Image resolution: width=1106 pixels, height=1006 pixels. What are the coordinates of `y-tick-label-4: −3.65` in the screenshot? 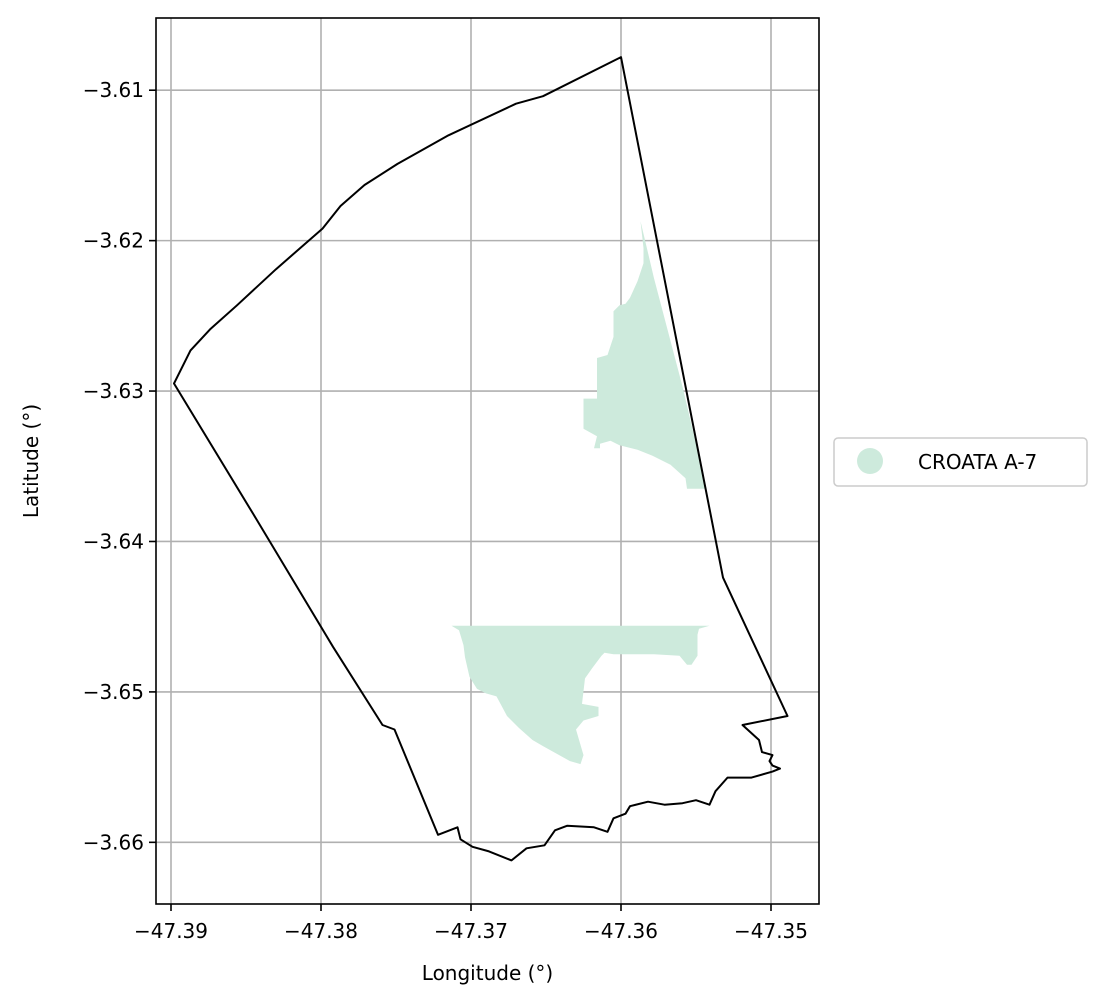 It's located at (113, 692).